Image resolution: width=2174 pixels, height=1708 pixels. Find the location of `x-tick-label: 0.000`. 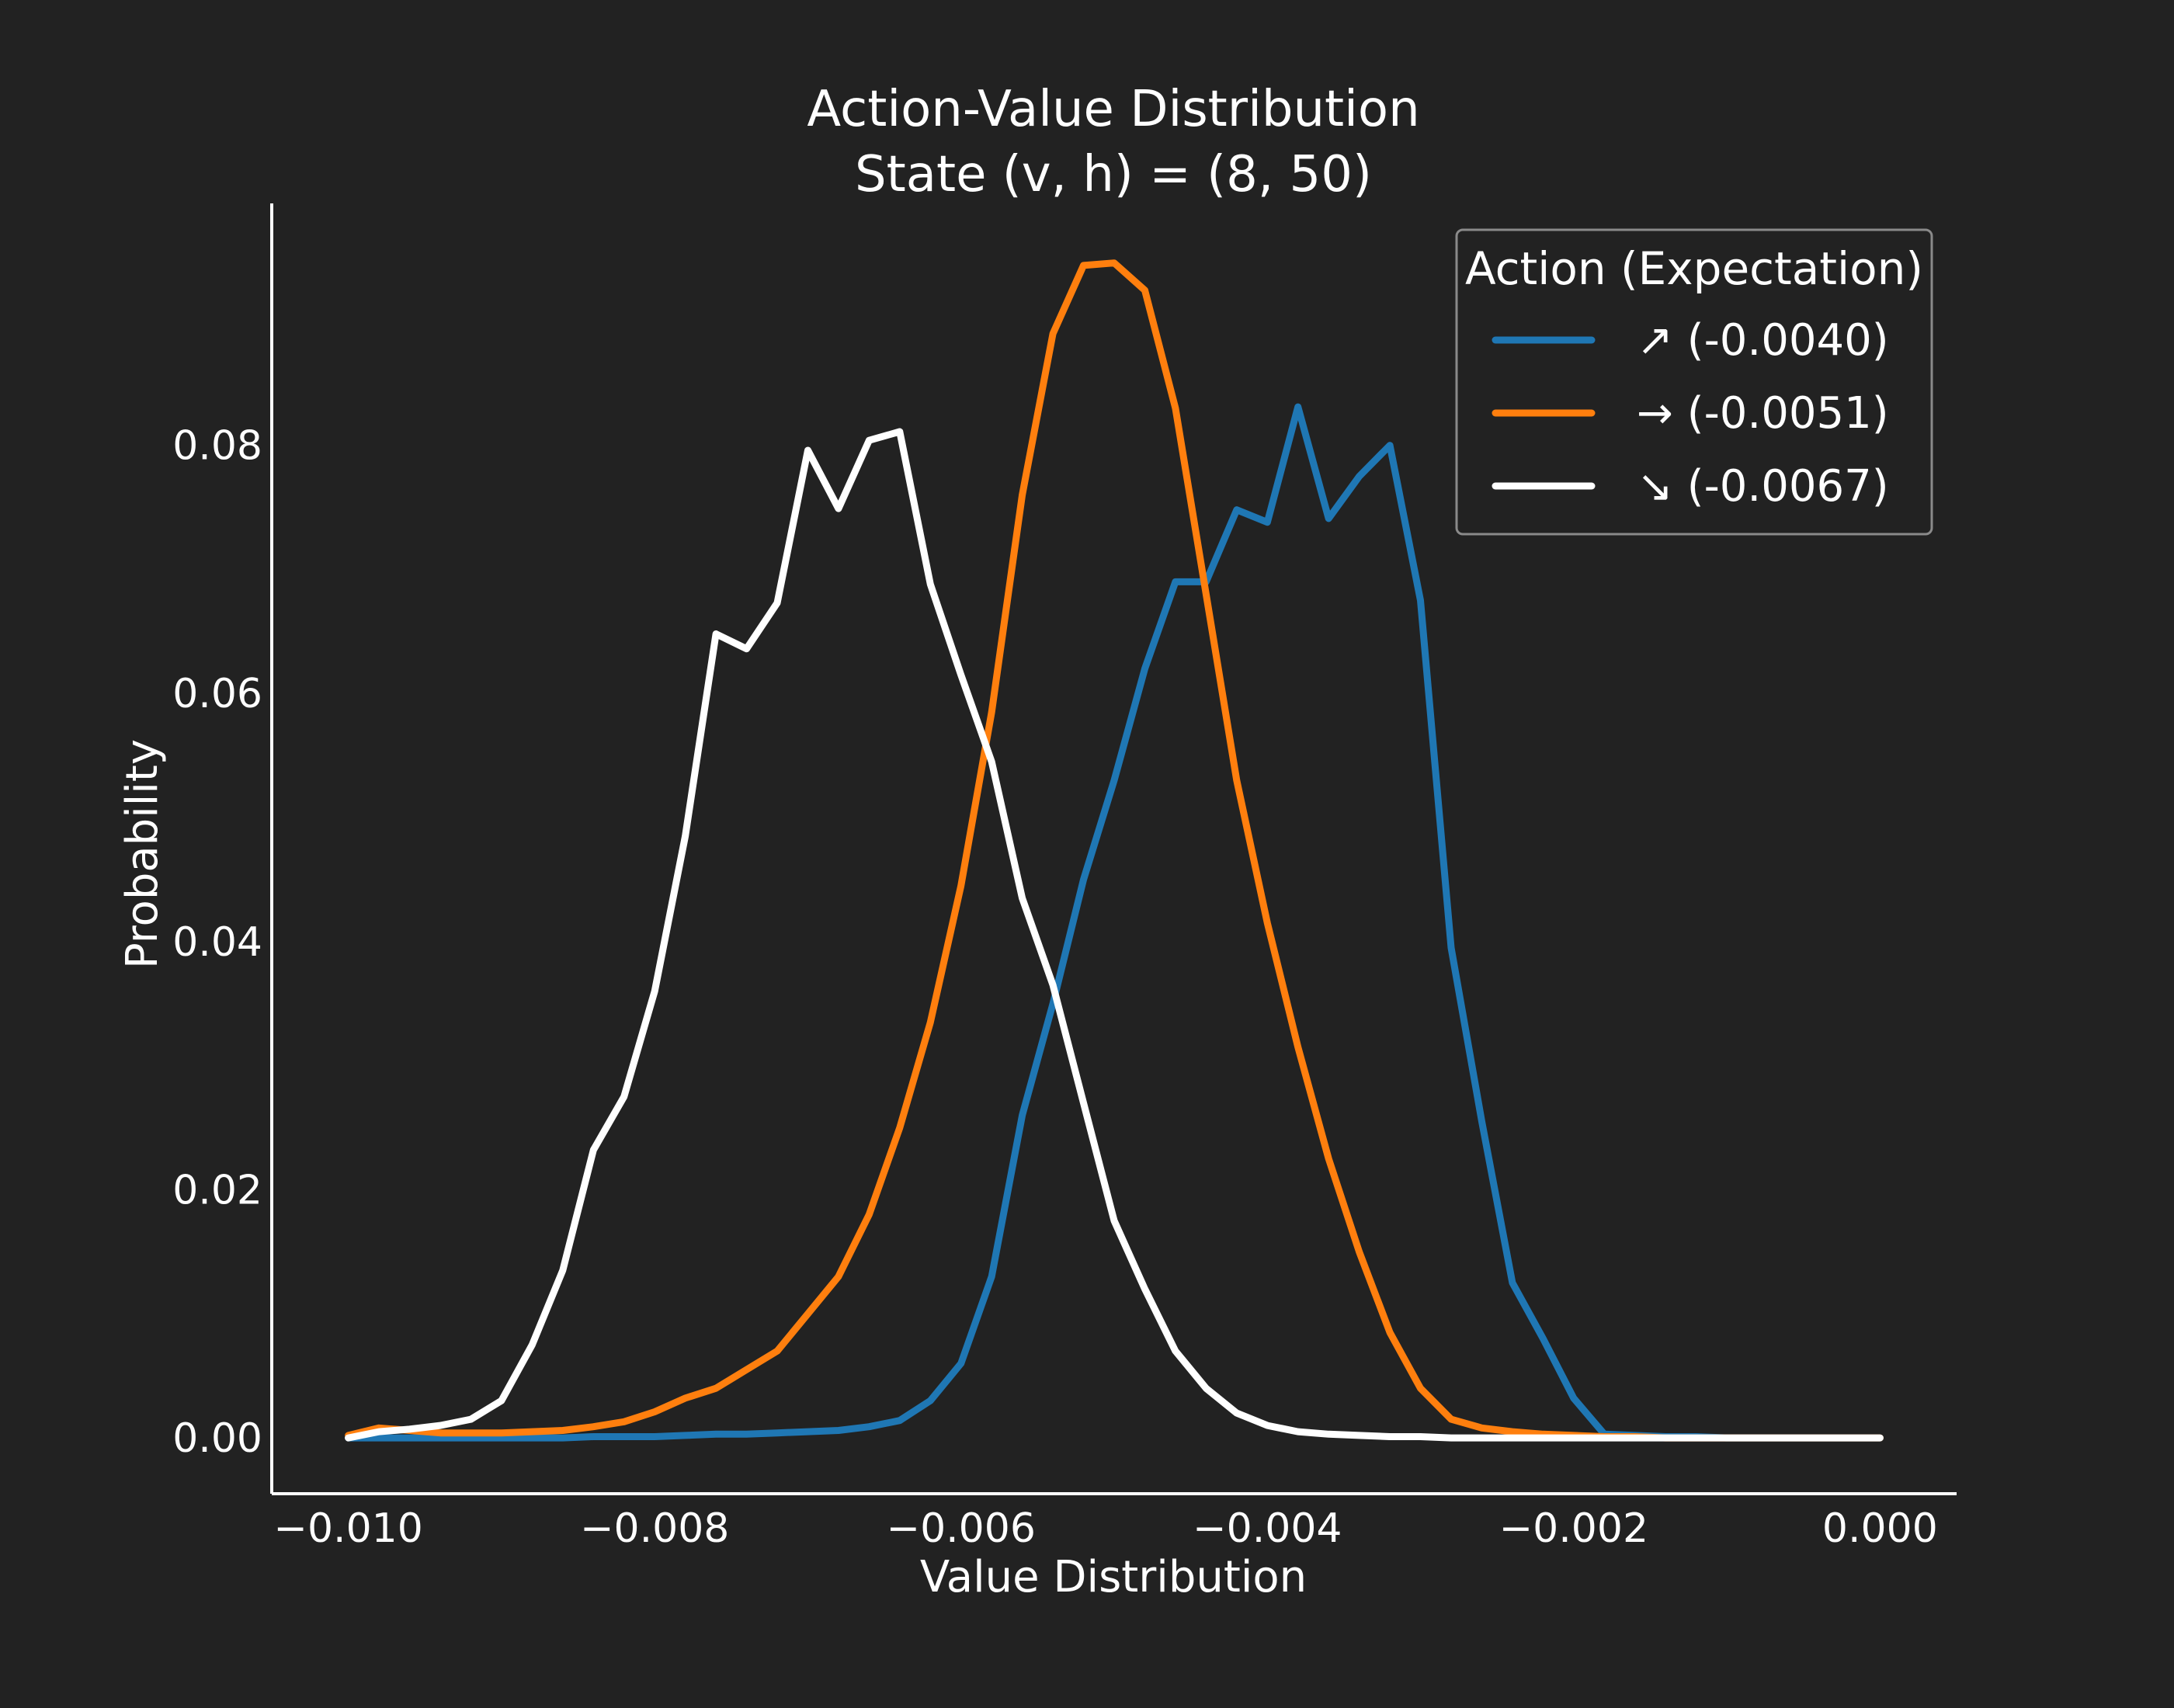

x-tick-label: 0.000 is located at coordinates (1880, 1528).